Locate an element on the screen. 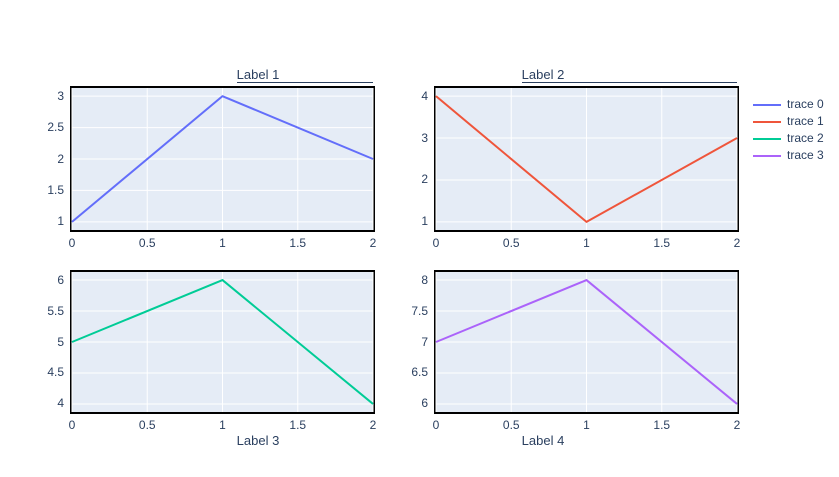 This screenshot has width=839, height=477. legend-label: trace 1 is located at coordinates (805, 121).